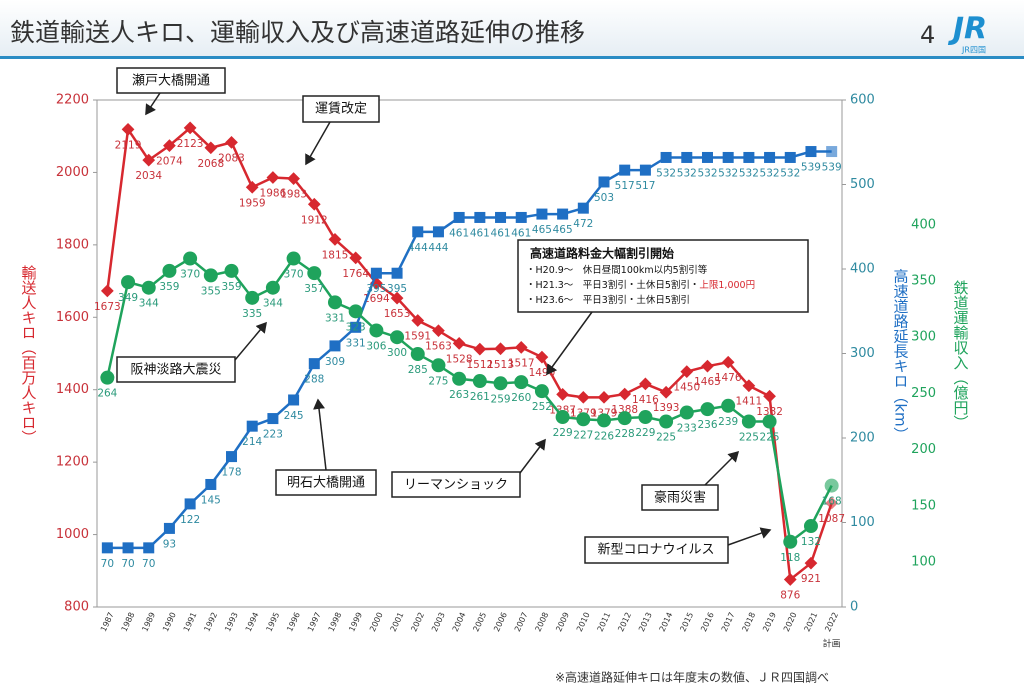 The width and height of the screenshot is (1024, 700). What do you see at coordinates (459, 622) in the screenshot?
I see `x-tick-label: 2004` at bounding box center [459, 622].